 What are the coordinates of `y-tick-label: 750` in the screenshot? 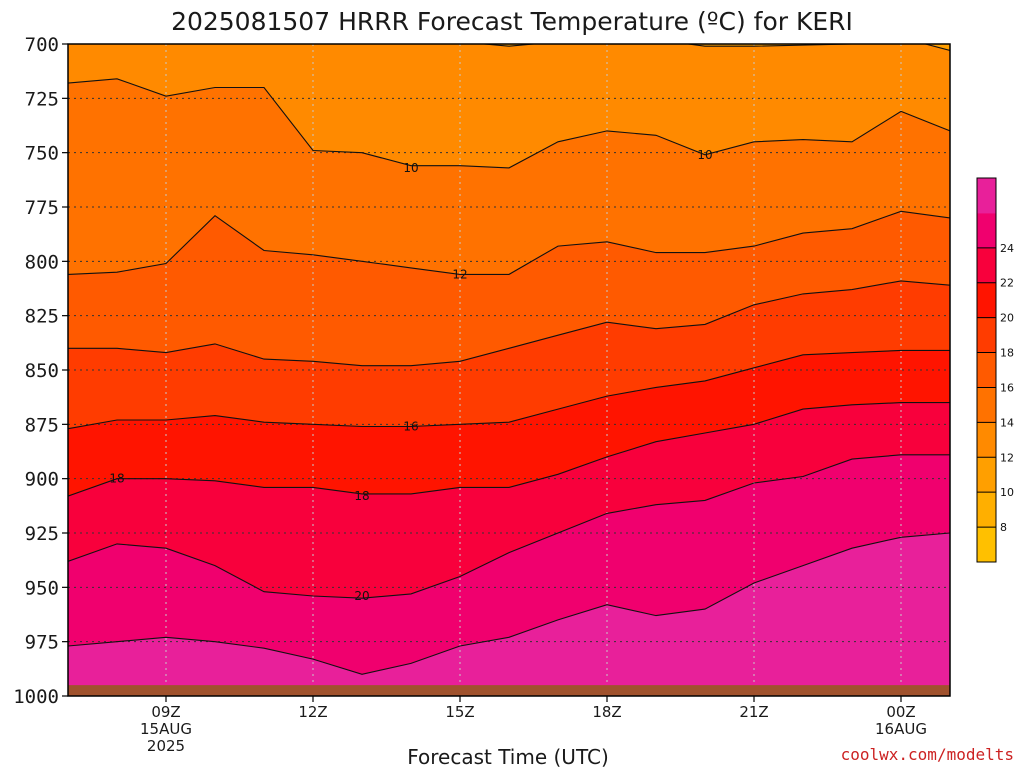 It's located at (42, 154).